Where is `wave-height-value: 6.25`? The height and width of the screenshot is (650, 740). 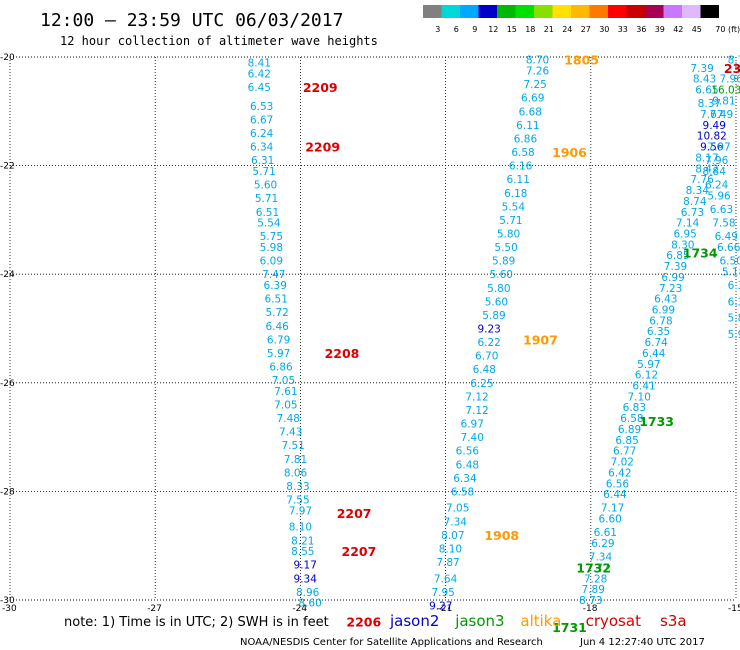
wave-height-value: 6.25 is located at coordinates (481, 384).